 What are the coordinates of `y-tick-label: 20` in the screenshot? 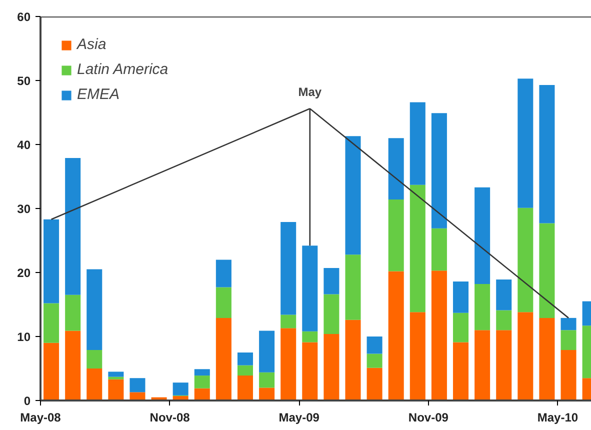 It's located at (24, 273).